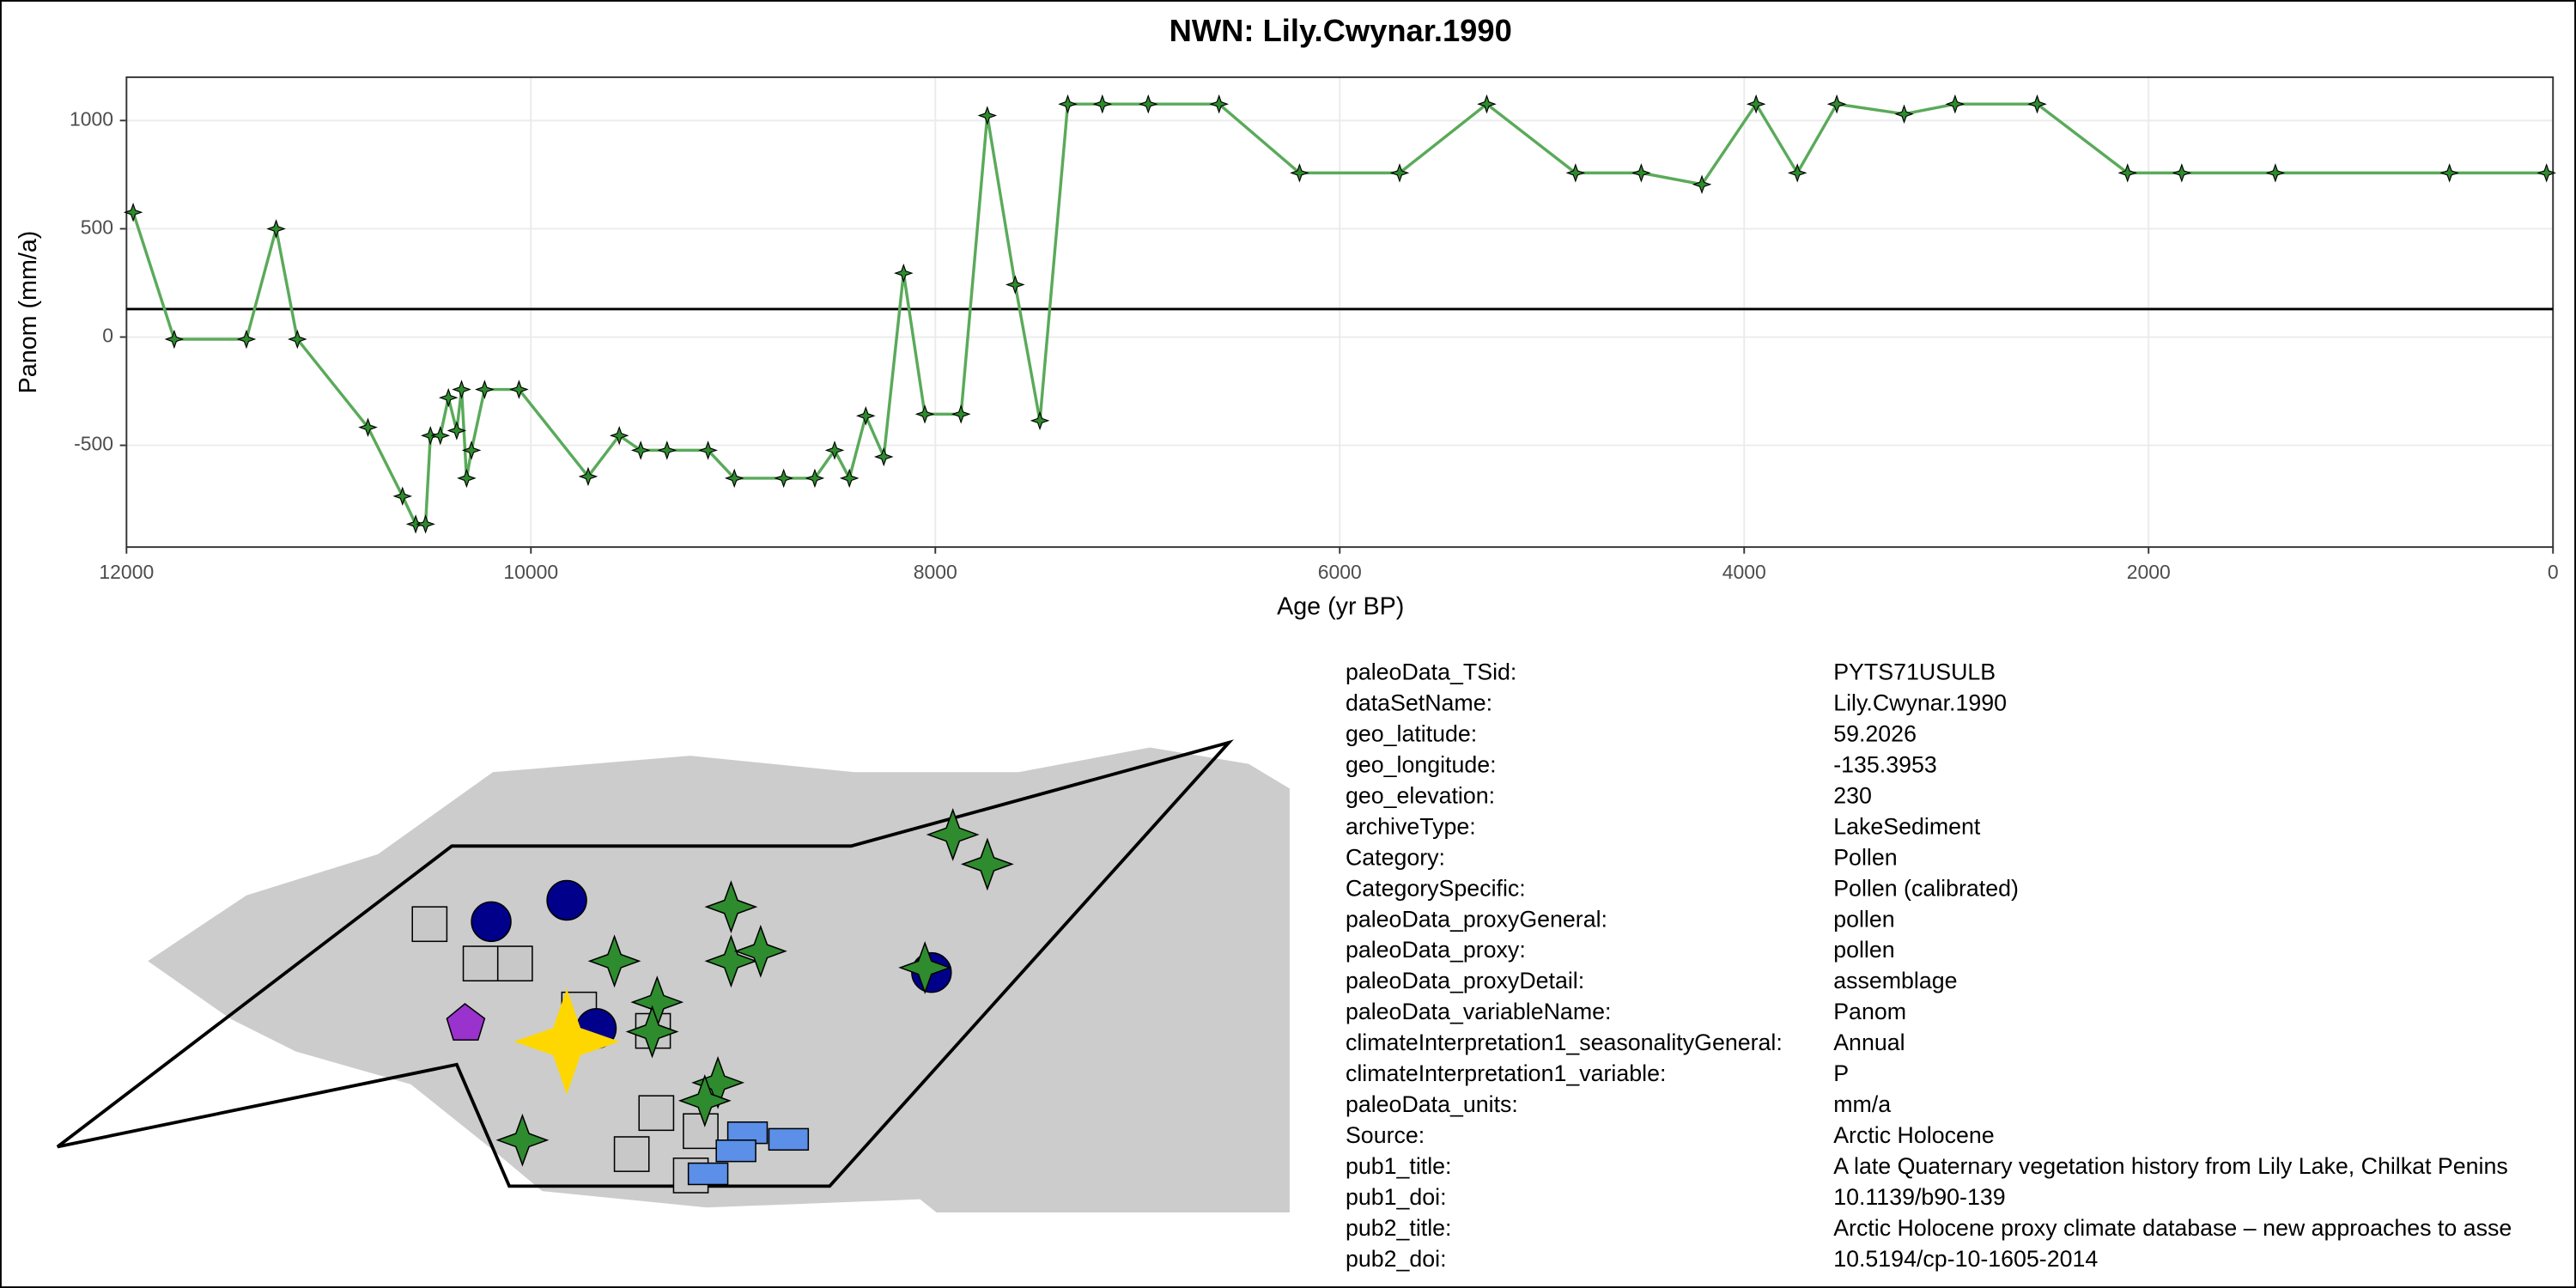 This screenshot has height=1288, width=2576. Describe the element at coordinates (1396, 857) in the screenshot. I see `metadata-key: Category:` at that location.